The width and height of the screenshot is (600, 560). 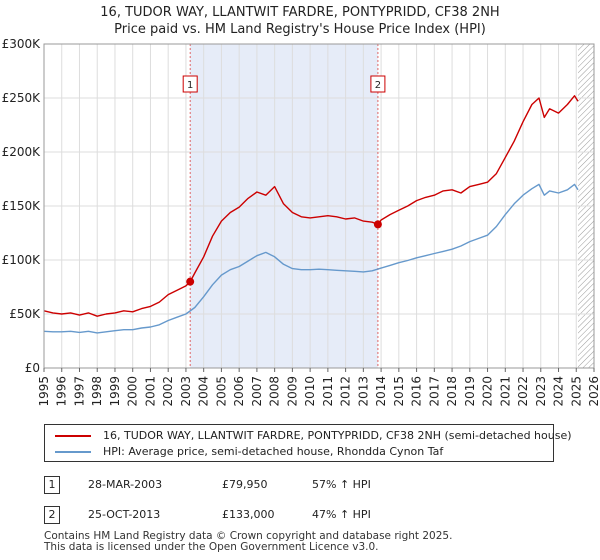 I want to click on x-tick-label: 2022, so click(x=523, y=391).